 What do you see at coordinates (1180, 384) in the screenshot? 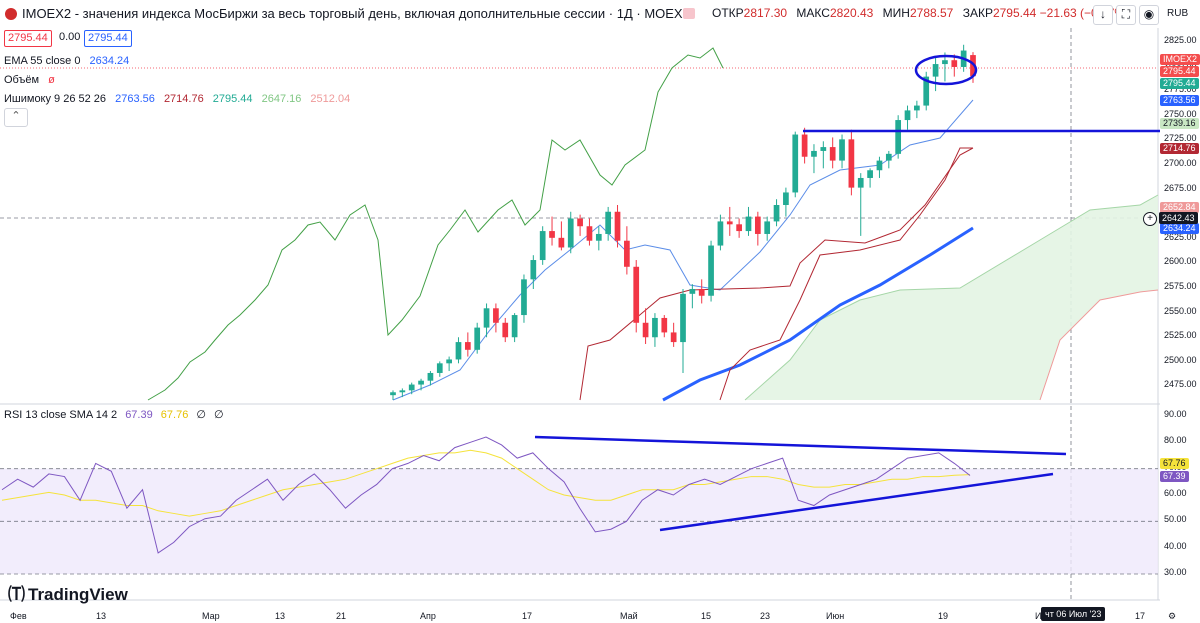
I see `price-axis-label: 2475.00` at bounding box center [1180, 384].